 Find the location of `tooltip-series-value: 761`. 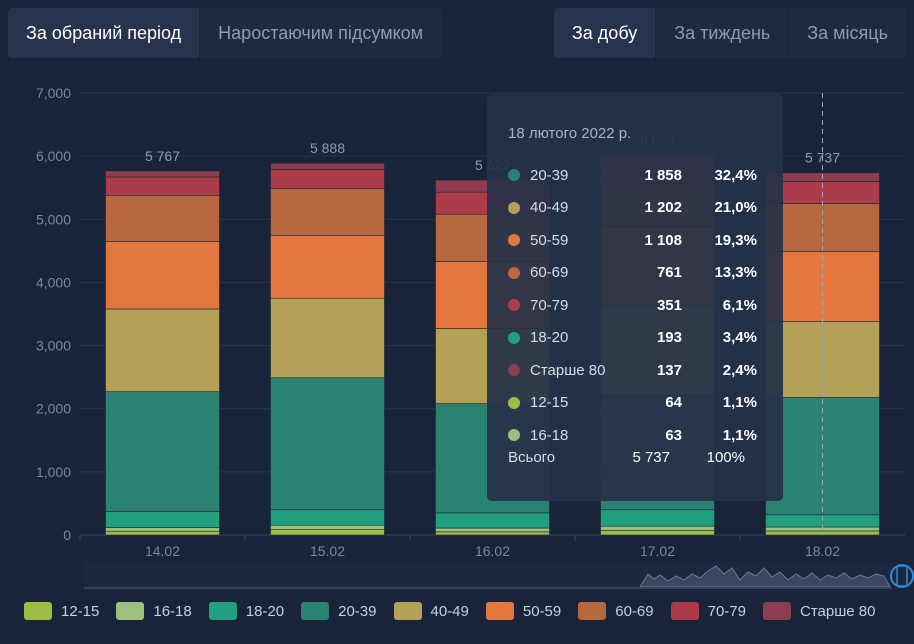

tooltip-series-value: 761 is located at coordinates (669, 273).